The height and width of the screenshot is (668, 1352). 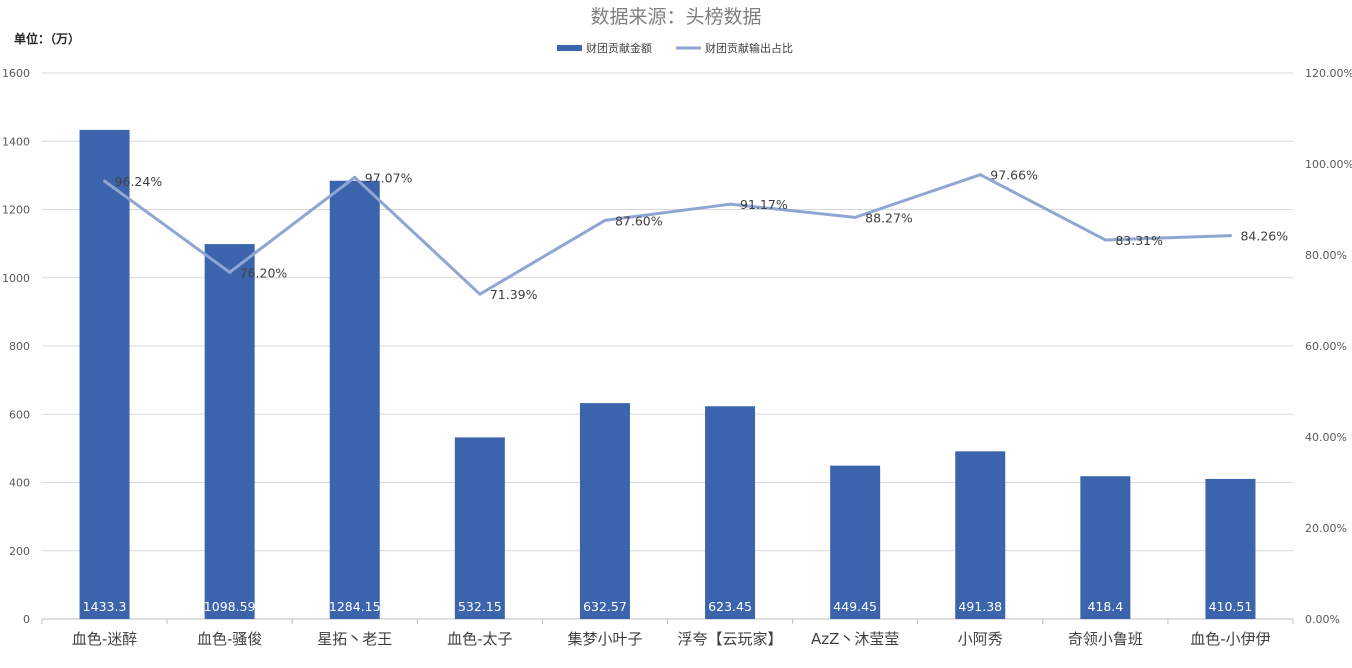 What do you see at coordinates (764, 204) in the screenshot?
I see `line-data-label: 91.17%` at bounding box center [764, 204].